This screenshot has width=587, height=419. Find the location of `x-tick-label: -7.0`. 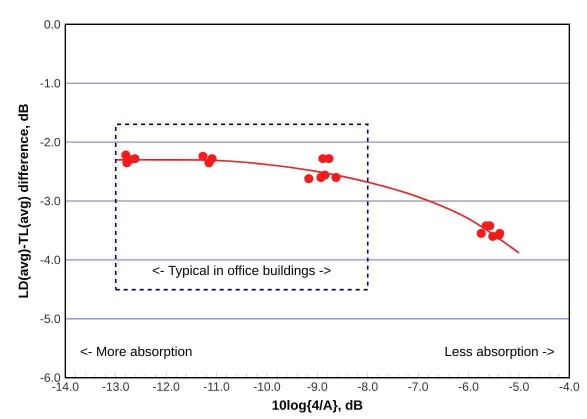

x-tick-label: -7.0 is located at coordinates (418, 386).